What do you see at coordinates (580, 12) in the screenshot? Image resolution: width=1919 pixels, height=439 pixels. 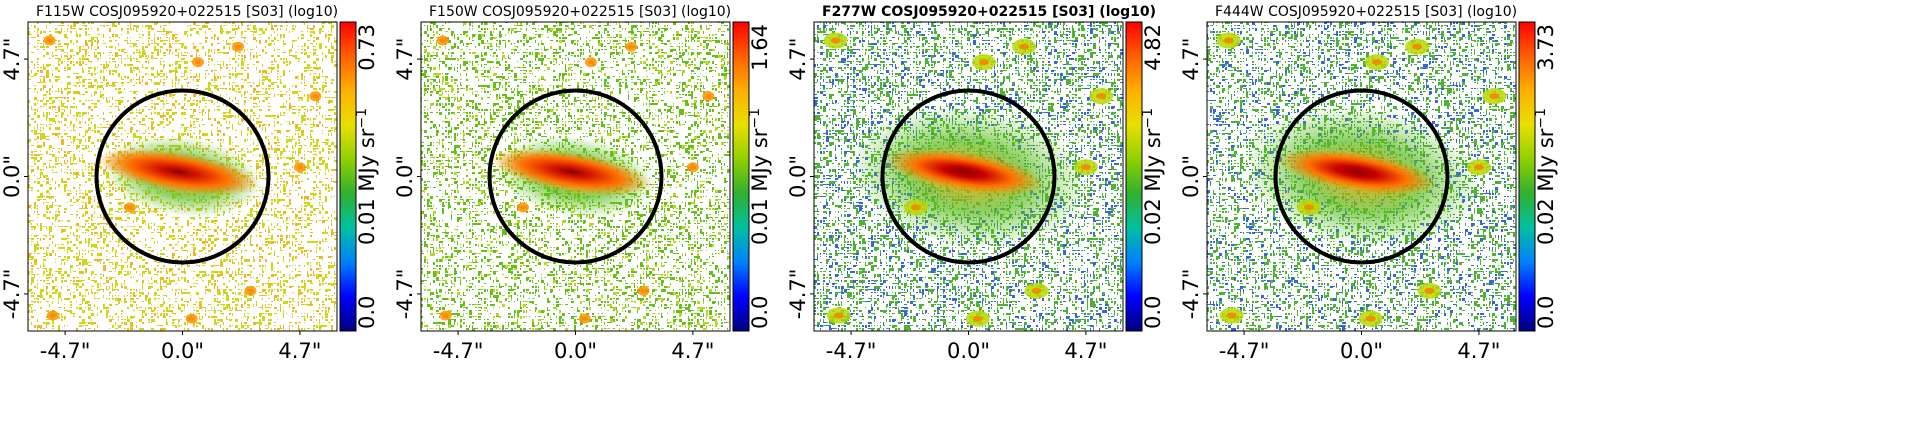 I see `panel-title: F150W COSJ095920+022515 [S03] (log10)` at bounding box center [580, 12].